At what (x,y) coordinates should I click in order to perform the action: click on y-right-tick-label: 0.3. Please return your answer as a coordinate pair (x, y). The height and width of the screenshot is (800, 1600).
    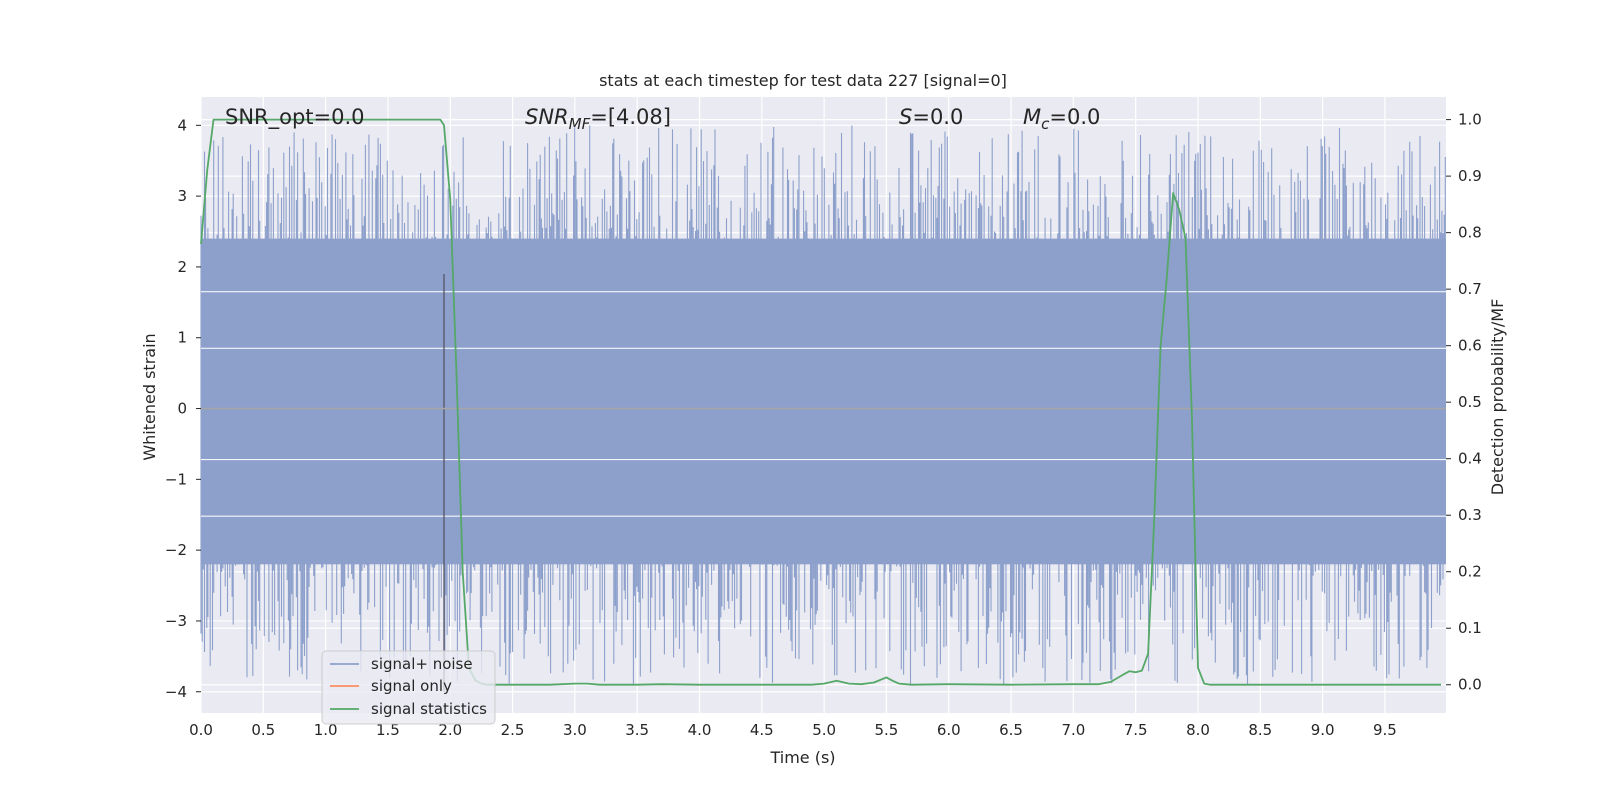
    Looking at the image, I should click on (1470, 515).